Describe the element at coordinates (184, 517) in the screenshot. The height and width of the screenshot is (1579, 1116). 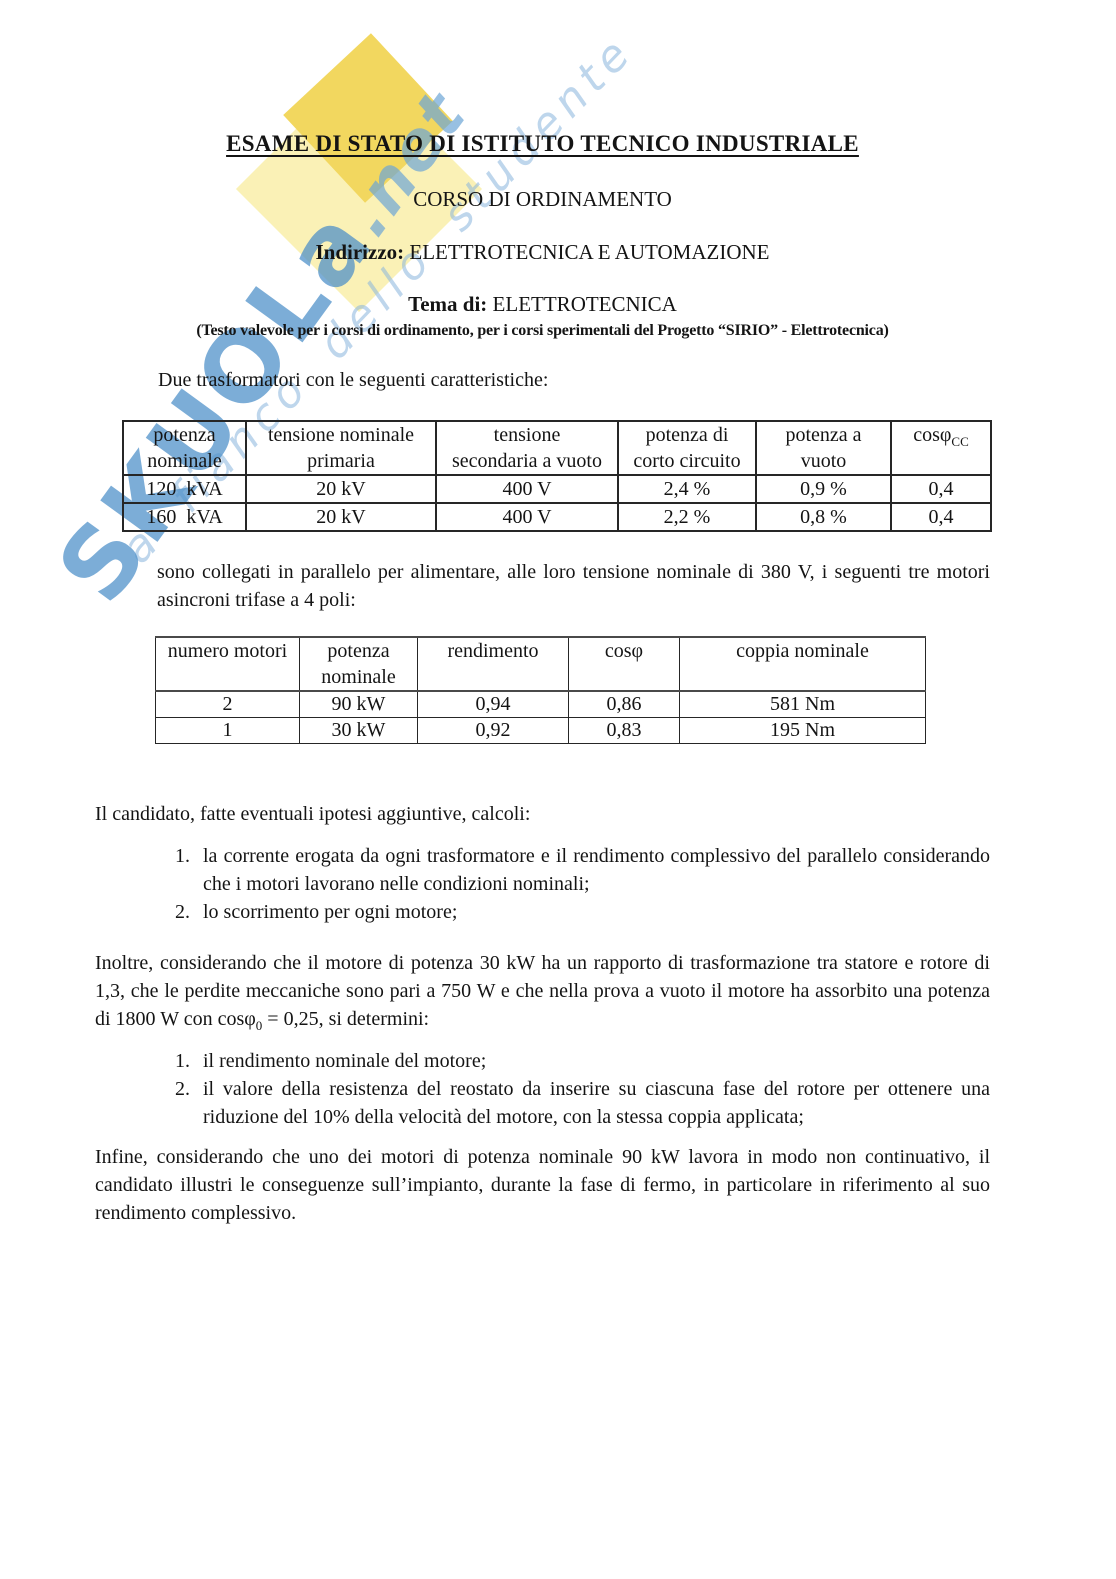
I see `cell: 160 kVA` at that location.